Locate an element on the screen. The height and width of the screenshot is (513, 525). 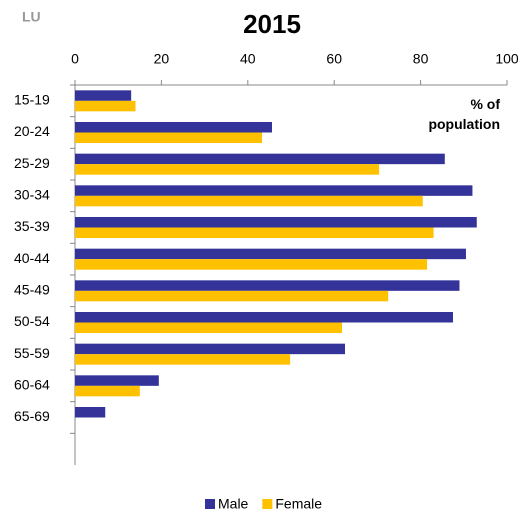
y-tick-label: 50-54 is located at coordinates (32, 321).